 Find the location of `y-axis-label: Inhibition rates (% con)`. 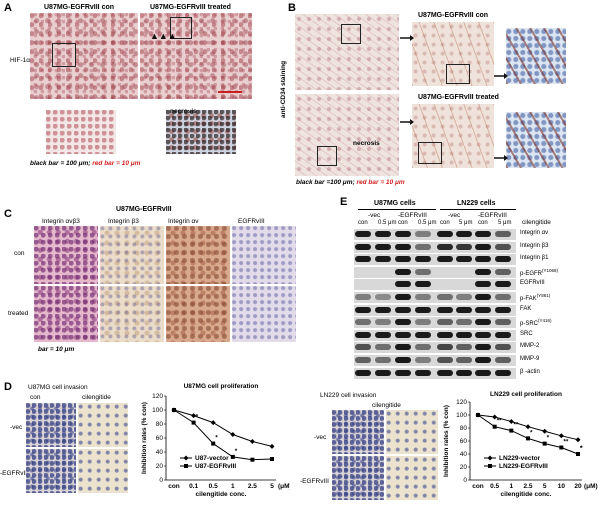

y-axis-label: Inhibition rates (% con) is located at coordinates (446, 441).